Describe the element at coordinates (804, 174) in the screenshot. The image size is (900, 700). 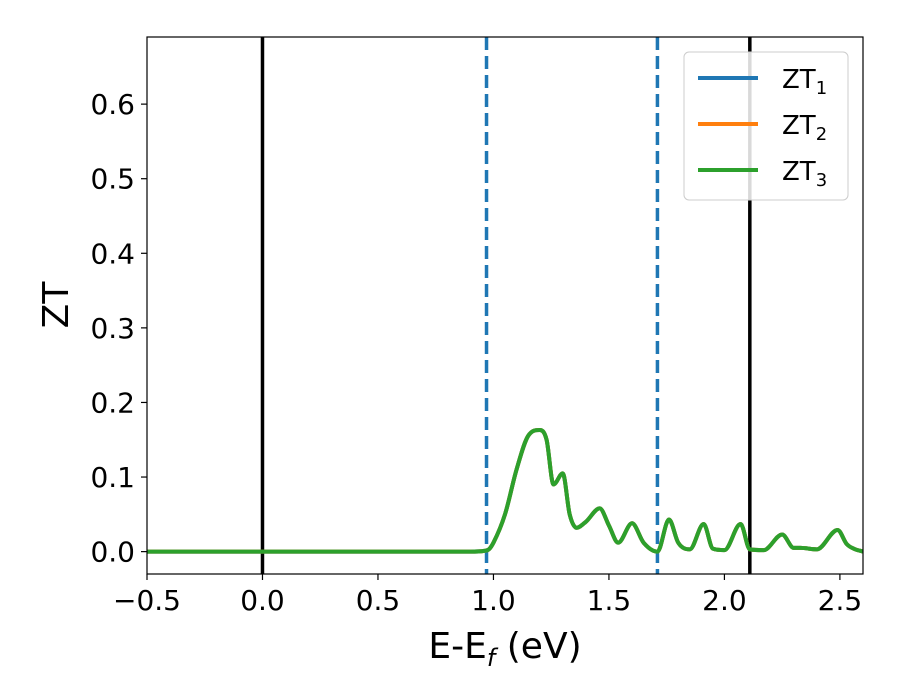
I see `legend-label-zt3: ZT3` at that location.